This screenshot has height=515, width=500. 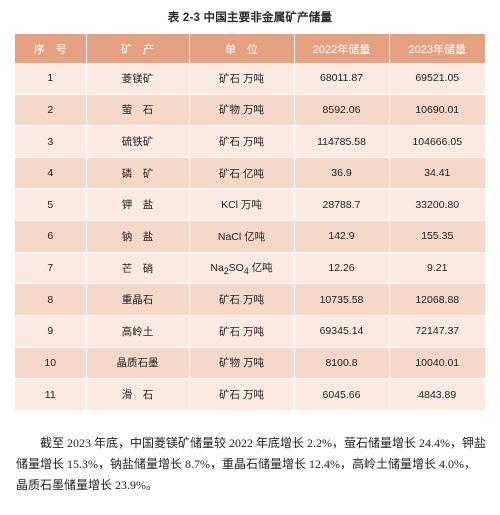 I want to click on table-header-row: 序 号 矿 产 单 位 2022年储量 2023年储量, so click(x=250, y=48).